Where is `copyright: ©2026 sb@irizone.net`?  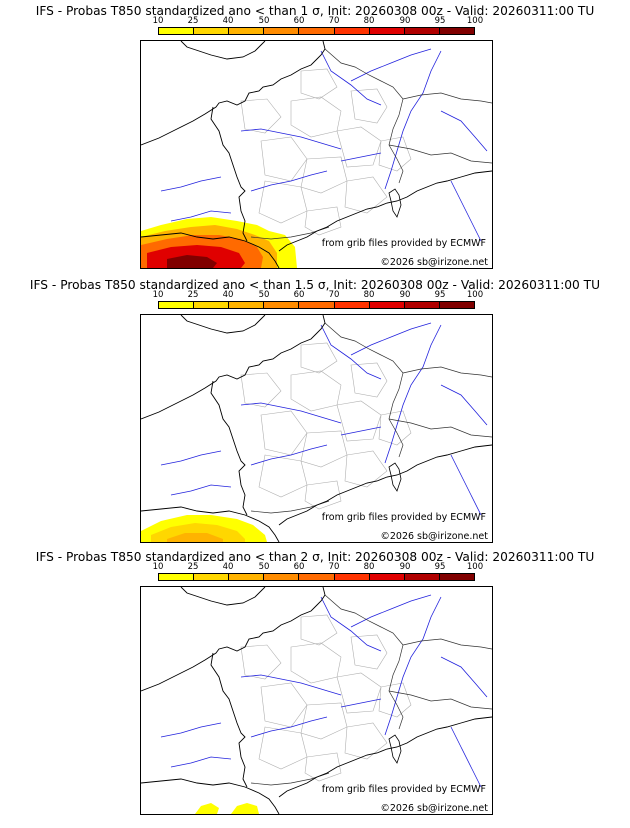 copyright: ©2026 sb@irizone.net is located at coordinates (434, 808).